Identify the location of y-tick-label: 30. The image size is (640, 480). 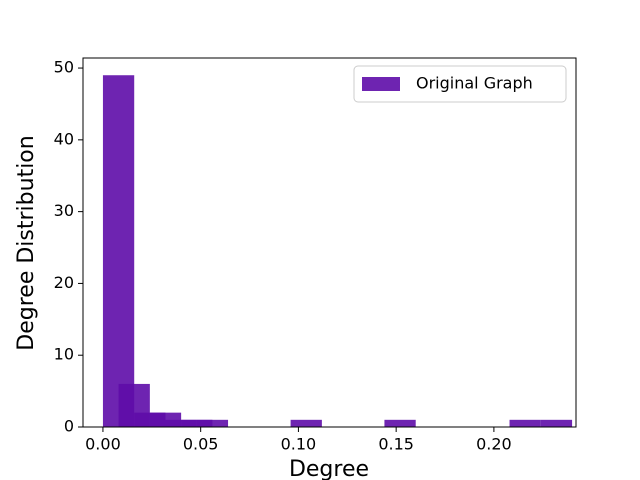
(64, 210).